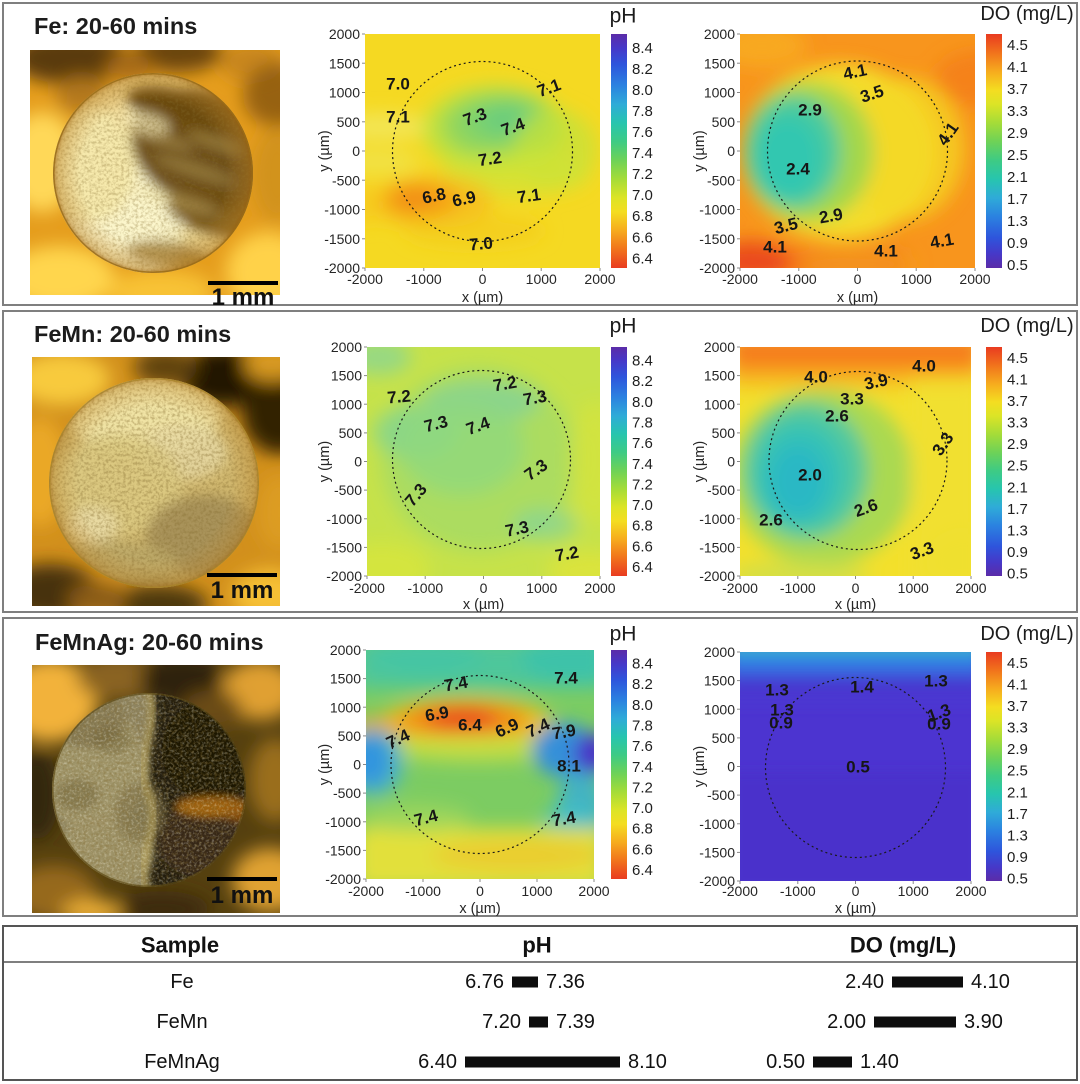 This screenshot has height=1084, width=1080. Describe the element at coordinates (181, 982) in the screenshot. I see `svg-text: Fe` at that location.